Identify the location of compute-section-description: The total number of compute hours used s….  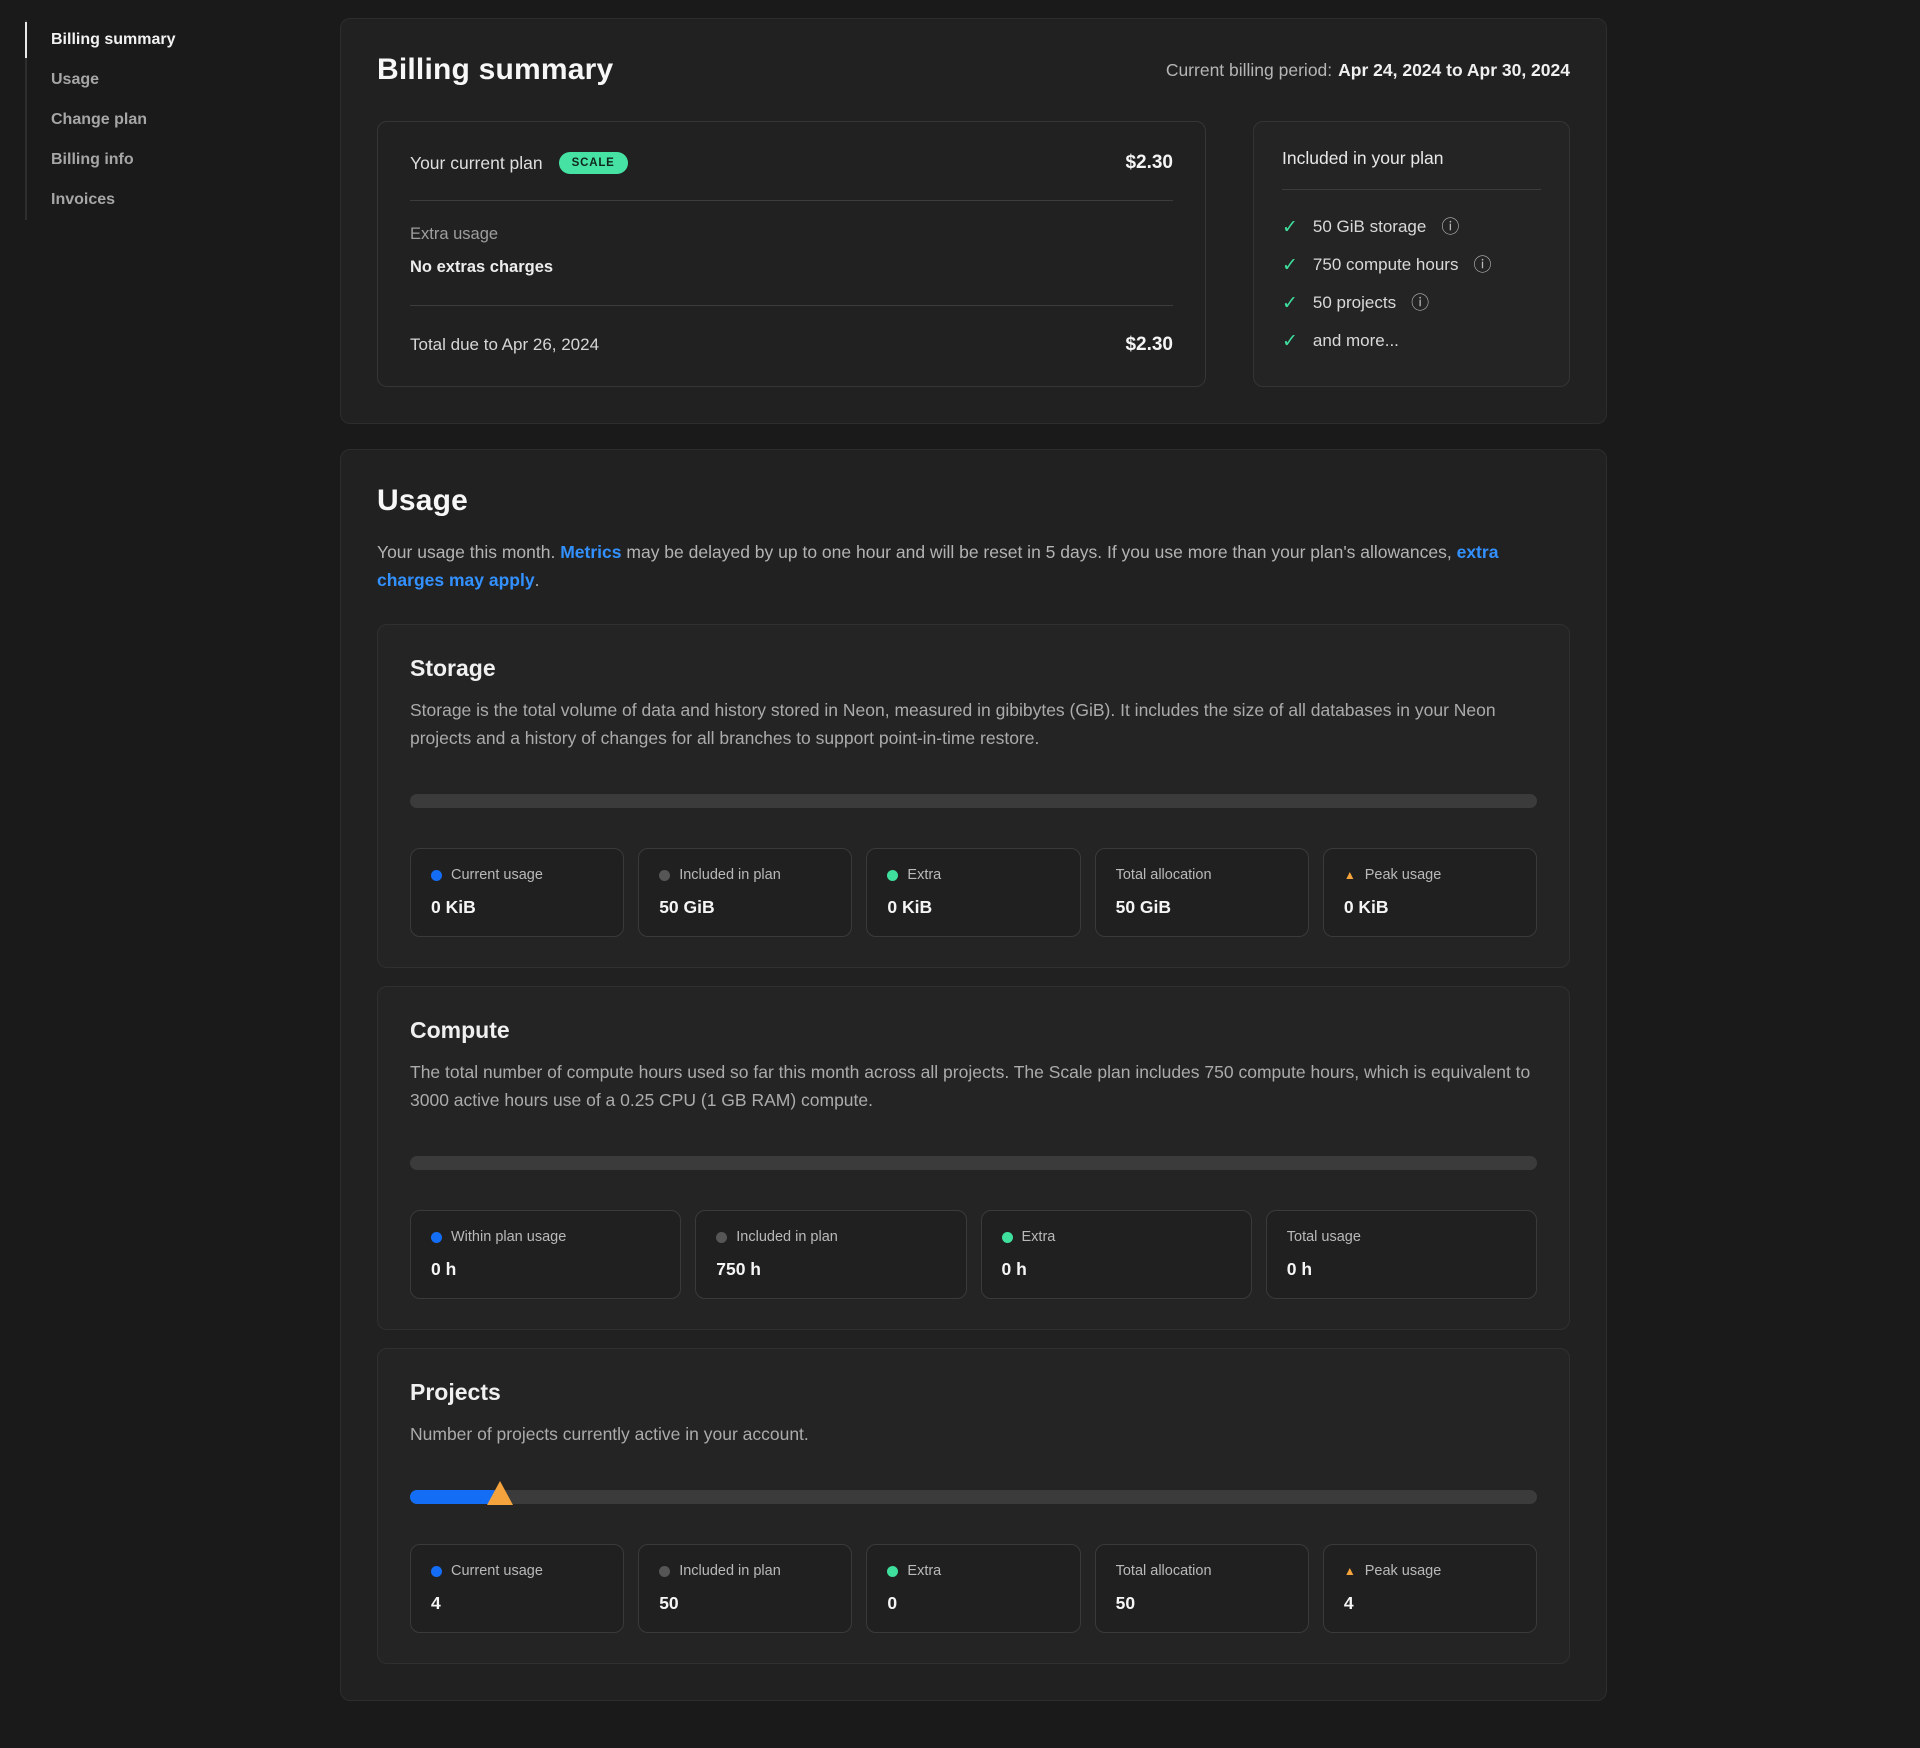
(970, 1086).